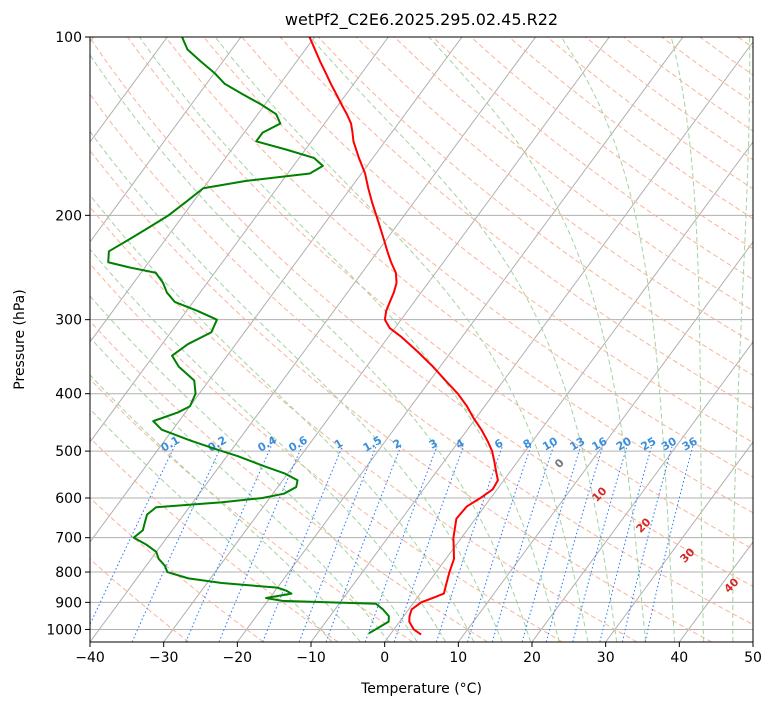  What do you see at coordinates (68, 334) in the screenshot?
I see `y-axis-ticks: 100 200 300 400 500 600 700 800 900 1000` at bounding box center [68, 334].